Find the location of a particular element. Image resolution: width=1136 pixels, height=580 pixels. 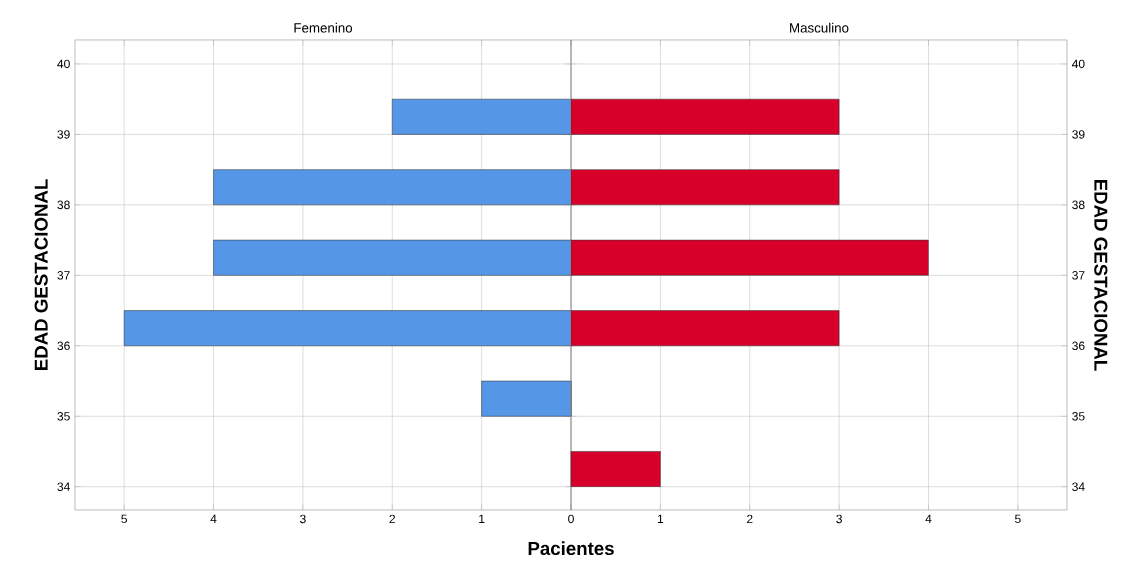

chart-title: Femenino is located at coordinates (323, 27).